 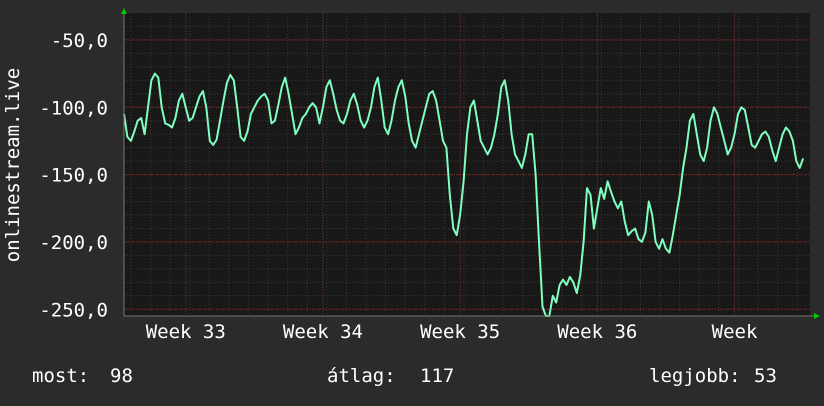 What do you see at coordinates (437, 376) in the screenshot?
I see `stat-average-value: 117` at bounding box center [437, 376].